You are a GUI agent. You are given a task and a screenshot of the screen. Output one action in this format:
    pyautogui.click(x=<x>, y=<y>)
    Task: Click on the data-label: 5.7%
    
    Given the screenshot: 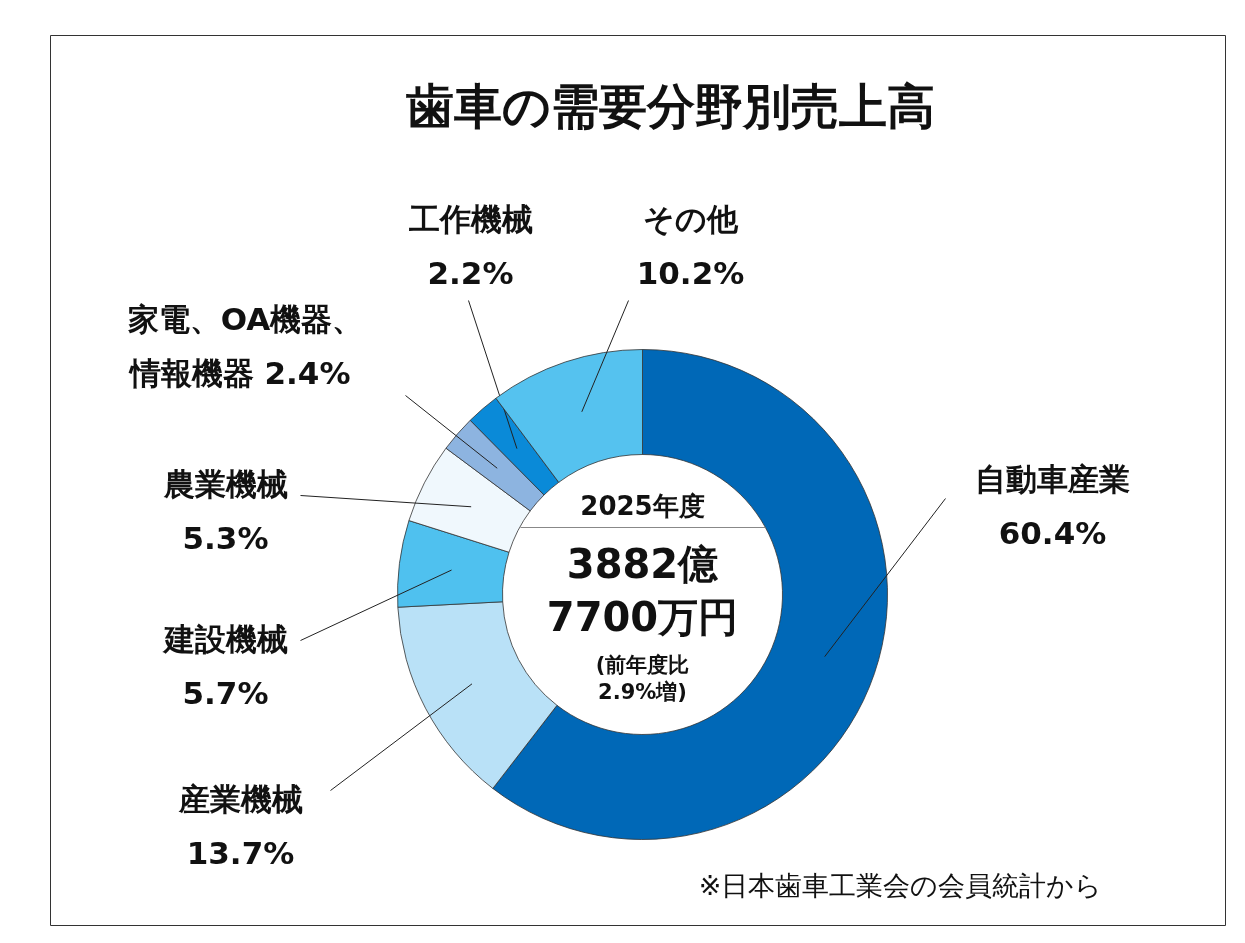 What is the action you would take?
    pyautogui.click(x=225, y=692)
    